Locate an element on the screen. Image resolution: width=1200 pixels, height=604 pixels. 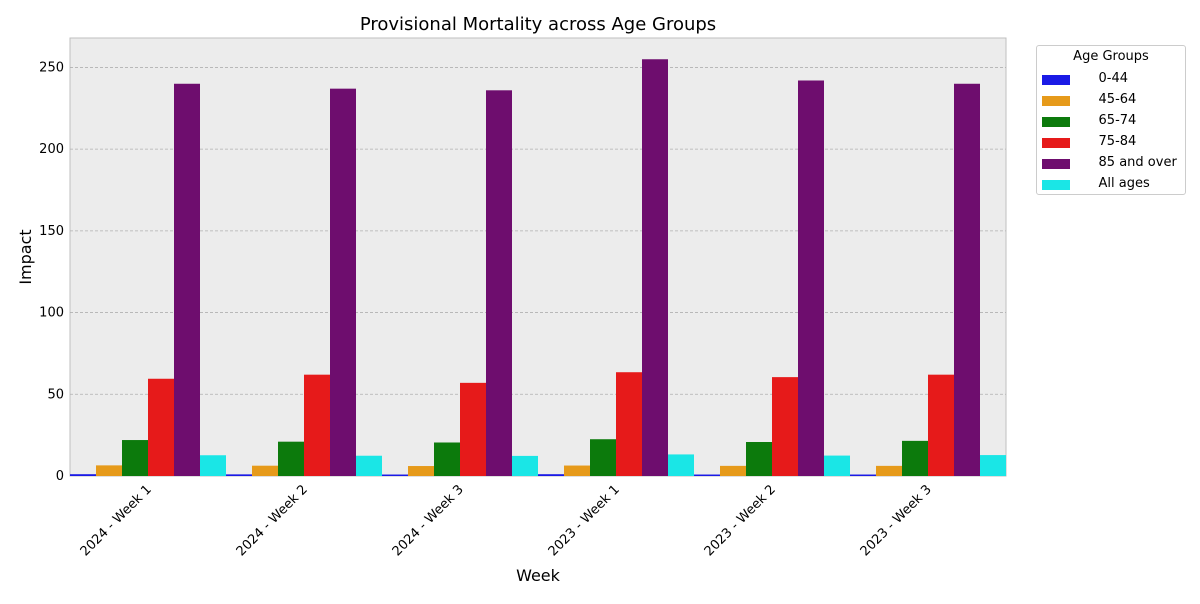
y-tick-label: 200 is located at coordinates (51, 149).